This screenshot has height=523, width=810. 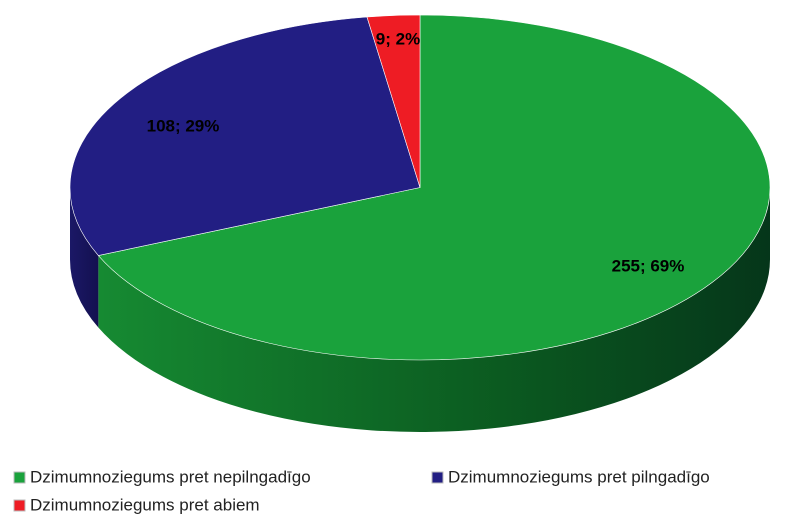 What do you see at coordinates (393, 101) in the screenshot?
I see `slice` at bounding box center [393, 101].